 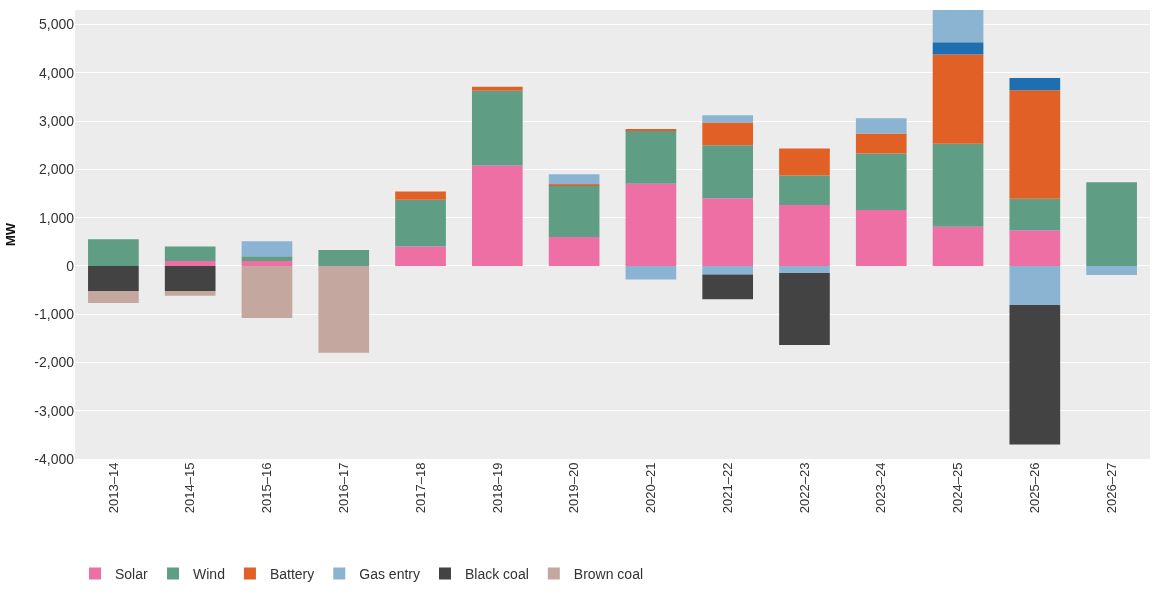 I want to click on x-tick-label: 2024–25, so click(x=958, y=488).